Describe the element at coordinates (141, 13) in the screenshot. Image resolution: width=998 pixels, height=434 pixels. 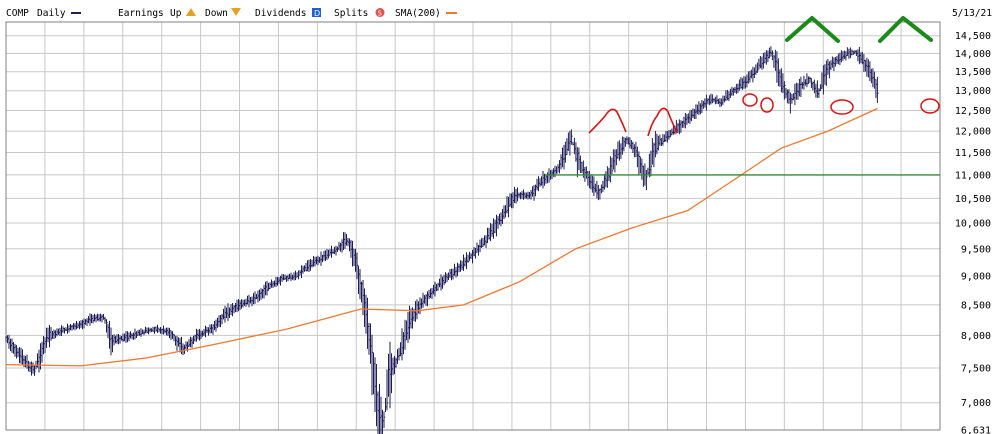
I see `legend-earnings: Earnings` at that location.